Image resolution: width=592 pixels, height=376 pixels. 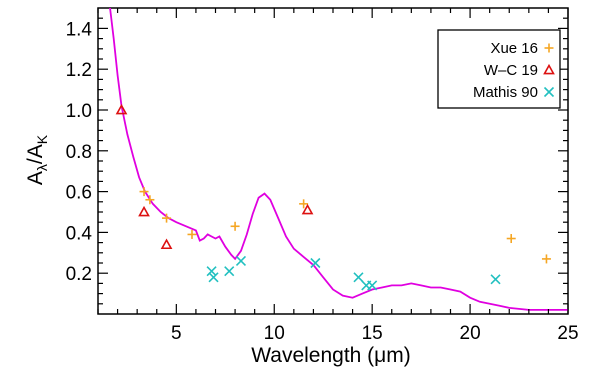 What do you see at coordinates (470, 333) in the screenshot?
I see `x-tick-label: 20` at bounding box center [470, 333].